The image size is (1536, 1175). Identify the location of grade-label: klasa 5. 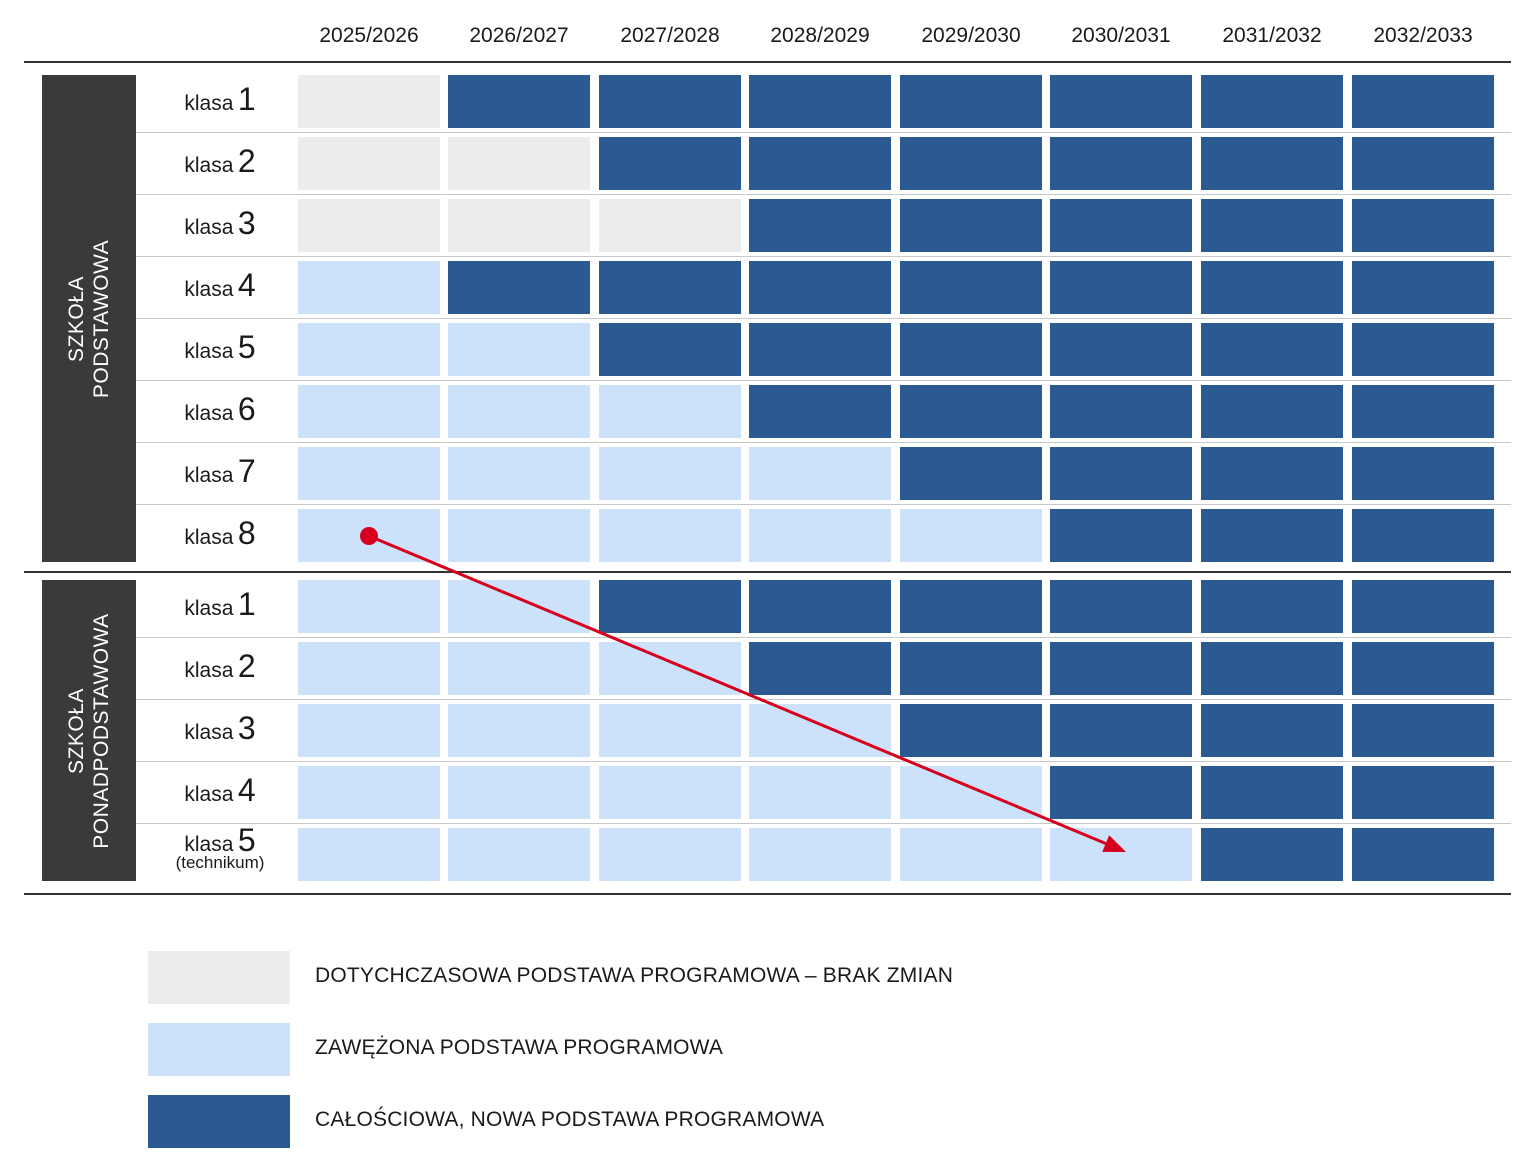
(220, 347).